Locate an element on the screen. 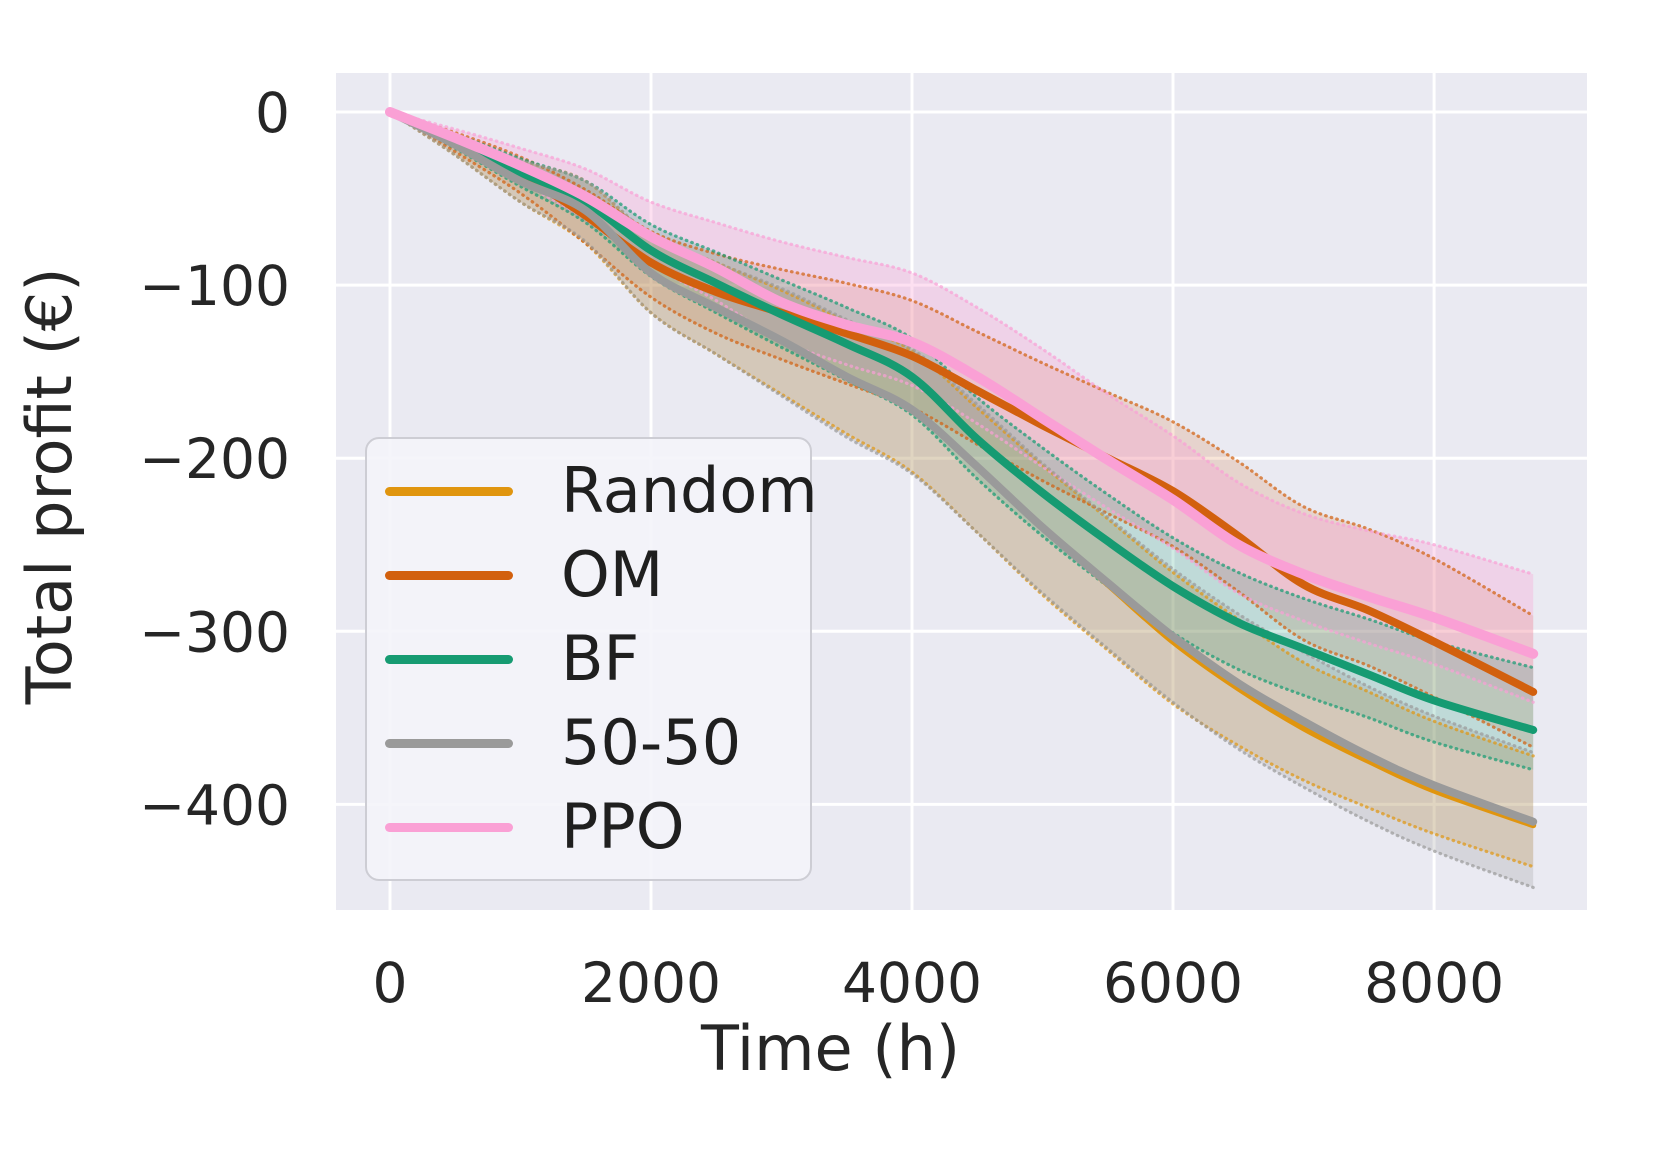  x-tick-label: 6000 is located at coordinates (1173, 983).